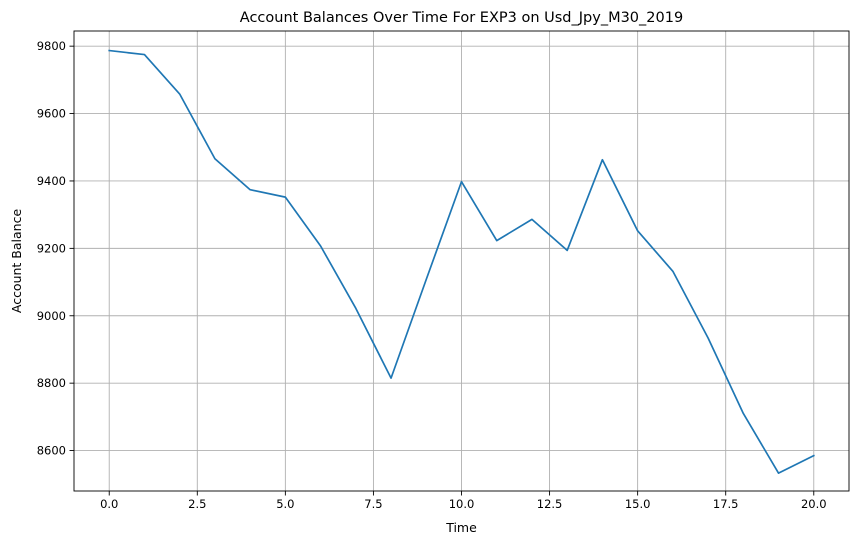 This screenshot has width=859, height=545. What do you see at coordinates (51, 316) in the screenshot?
I see `y-tick-label: 9000` at bounding box center [51, 316].